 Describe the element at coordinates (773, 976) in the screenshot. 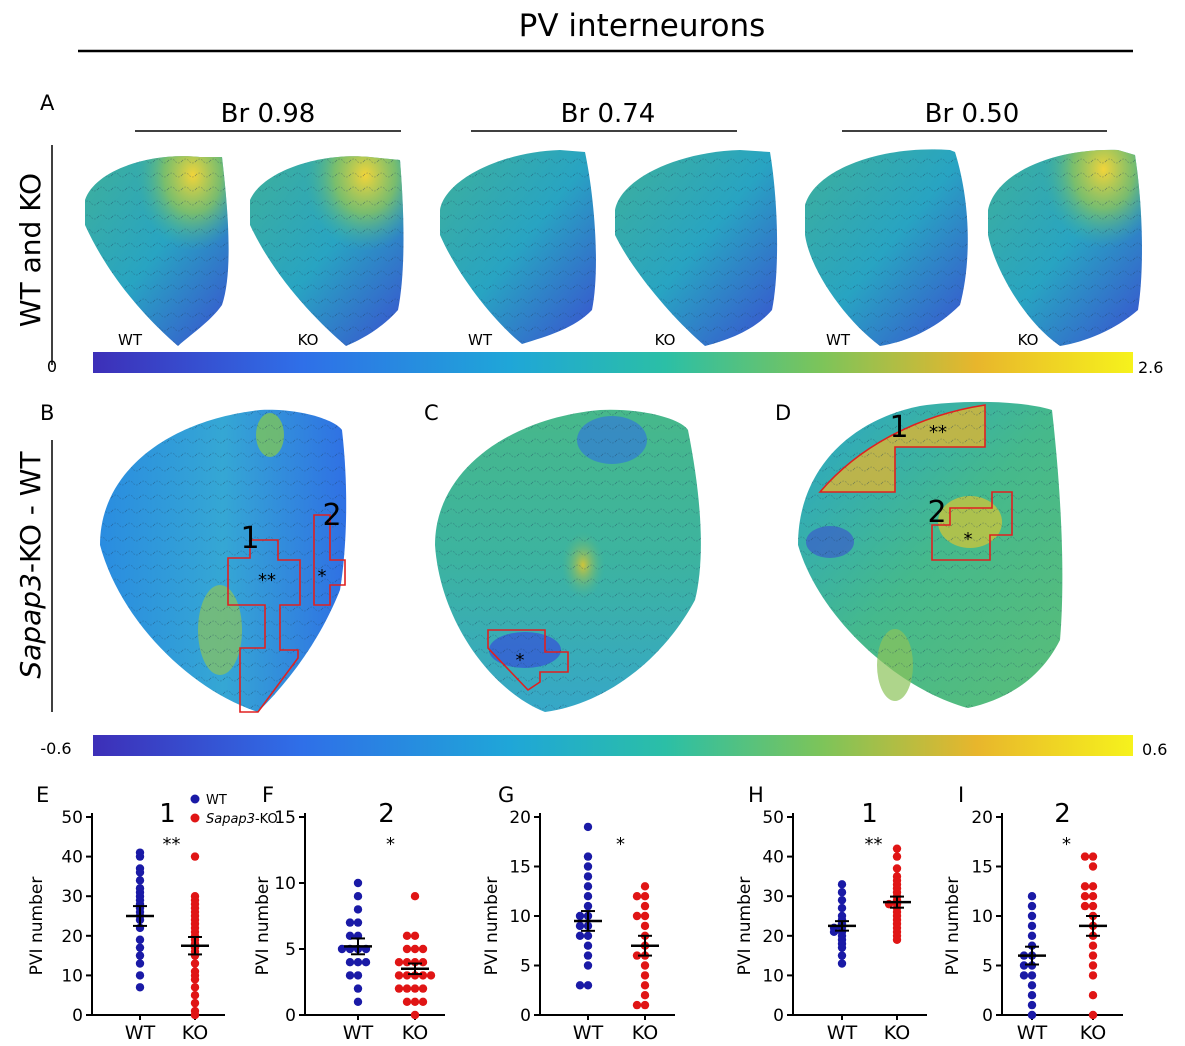

I see `y-tick-label-h-1: 10` at that location.